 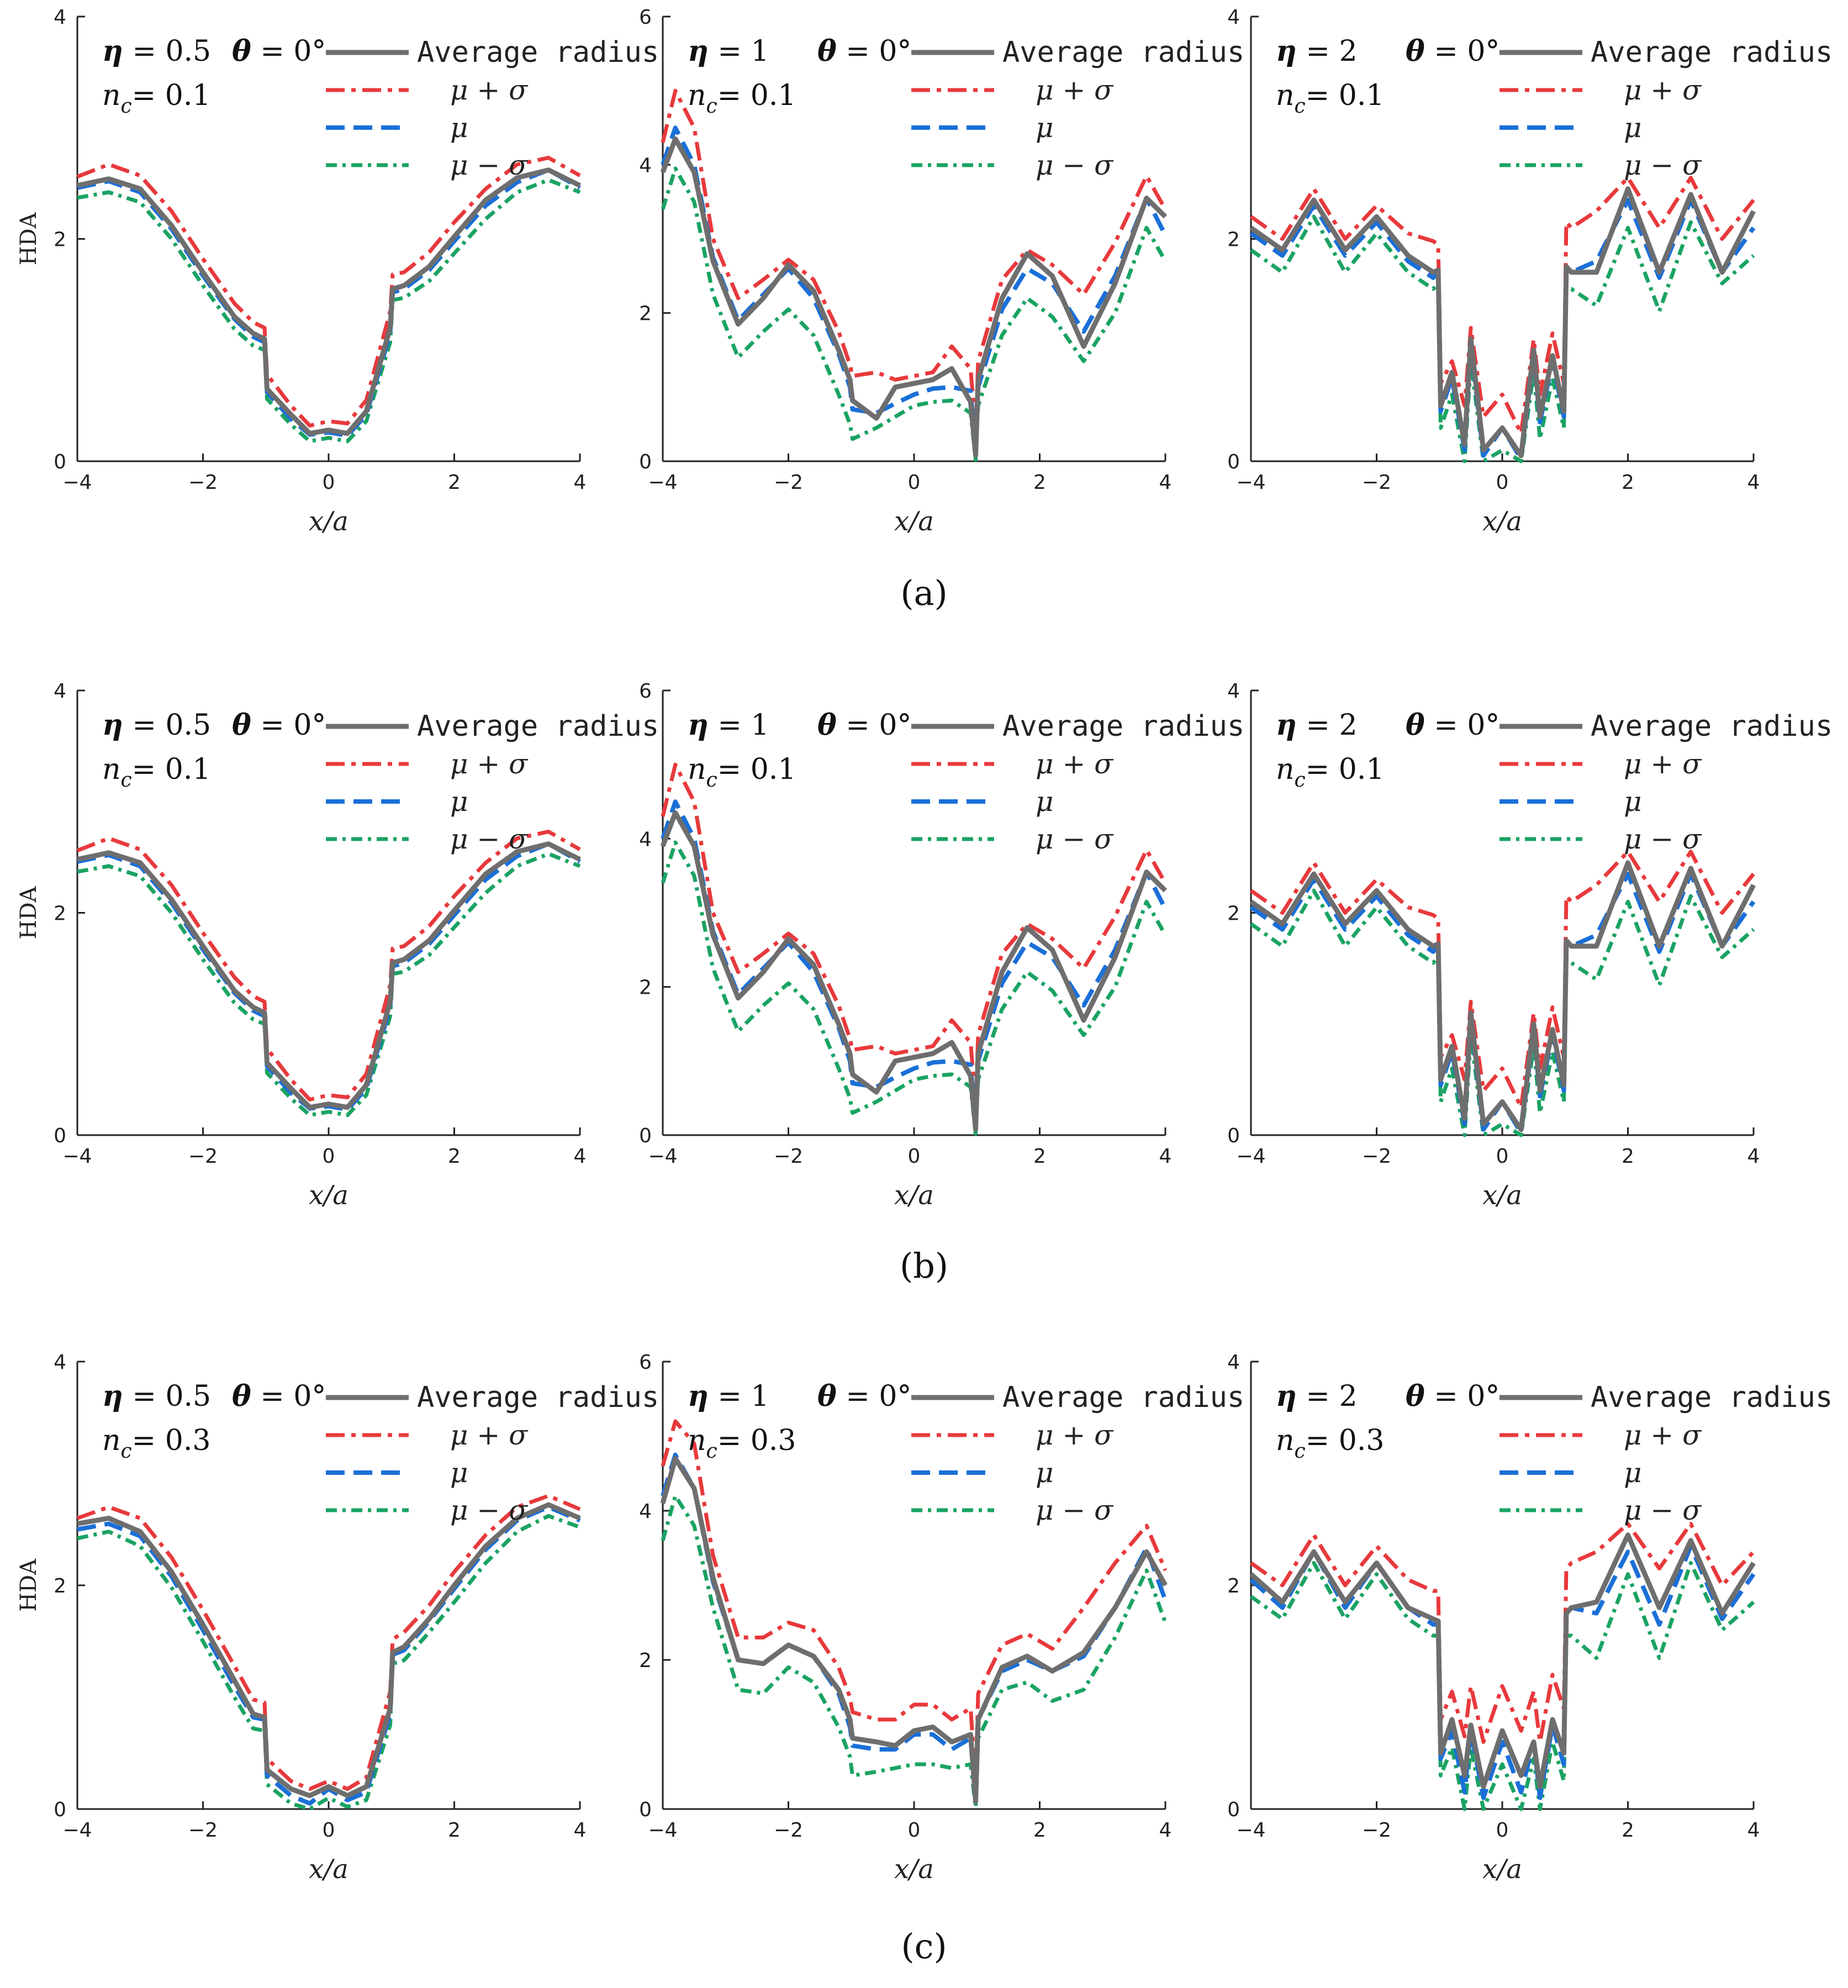 I want to click on nc-annotation: nc= 0.3, so click(x=742, y=1443).